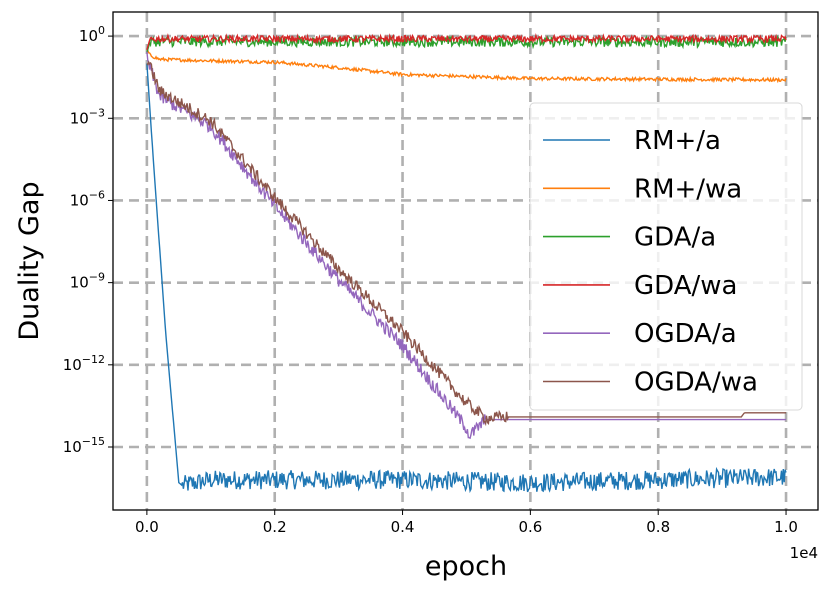 The image size is (831, 594). Describe the element at coordinates (696, 383) in the screenshot. I see `legend-label: OGDA/wa` at that location.